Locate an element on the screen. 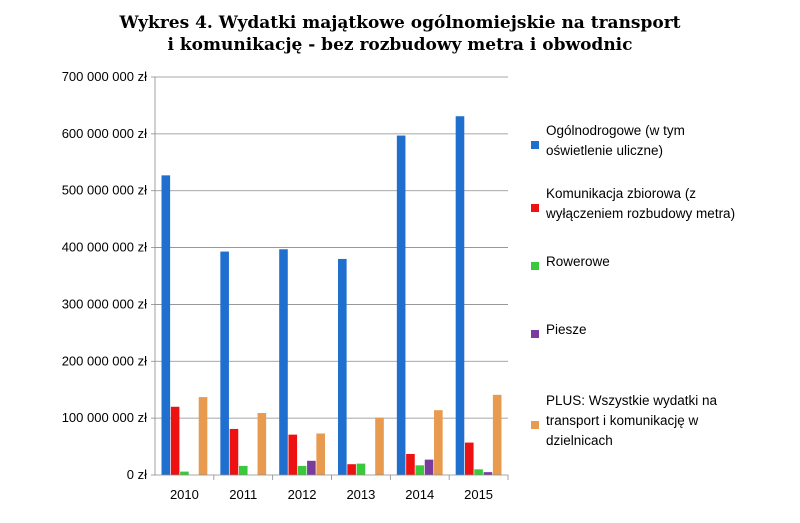 This screenshot has height=523, width=800. legend-label: Ogólnodrogowe (w tym is located at coordinates (615, 130).